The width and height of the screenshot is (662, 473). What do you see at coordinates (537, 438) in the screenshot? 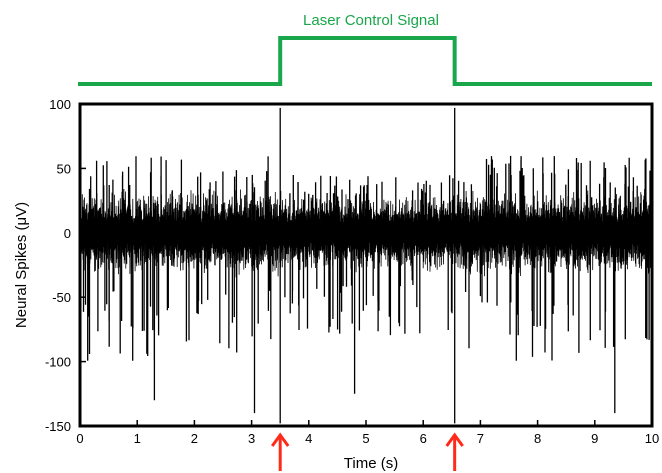
I see `x-tick-label: 8` at bounding box center [537, 438].